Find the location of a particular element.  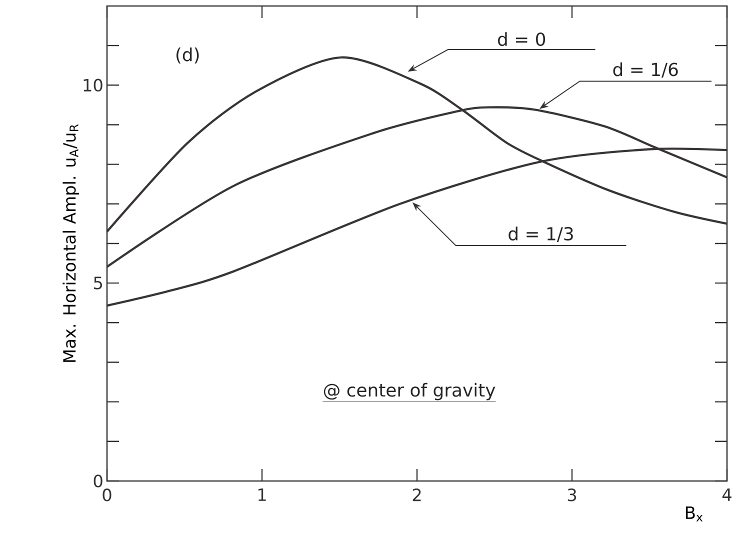

annotation: @ center of gravity is located at coordinates (410, 391).